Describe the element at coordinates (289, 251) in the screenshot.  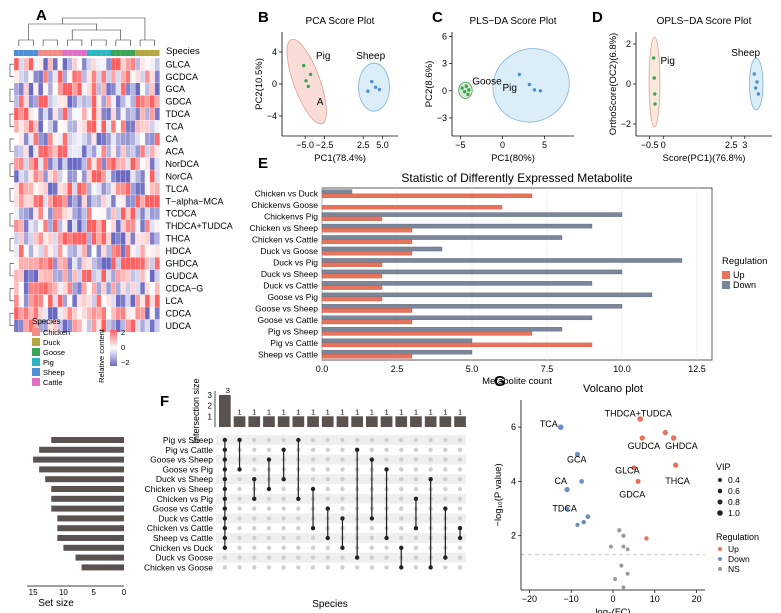
I see `category-label: Duck vs Goose` at that location.